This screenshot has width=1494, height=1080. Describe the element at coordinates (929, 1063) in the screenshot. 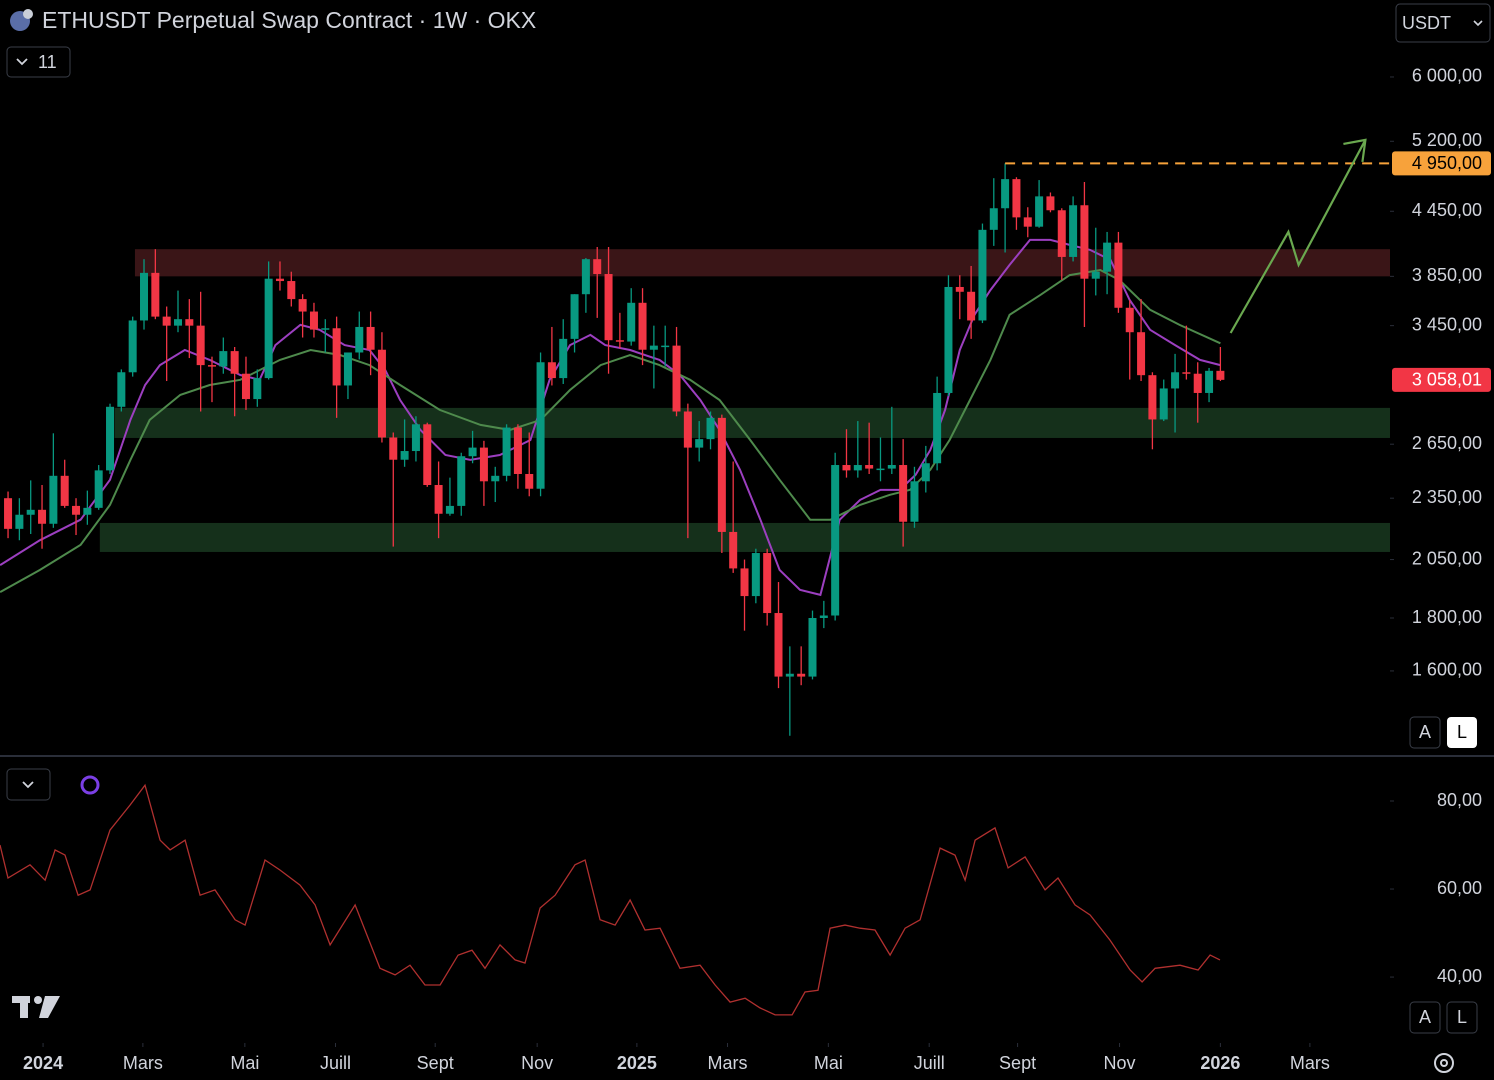

I see `x-tick-label: Juill` at that location.